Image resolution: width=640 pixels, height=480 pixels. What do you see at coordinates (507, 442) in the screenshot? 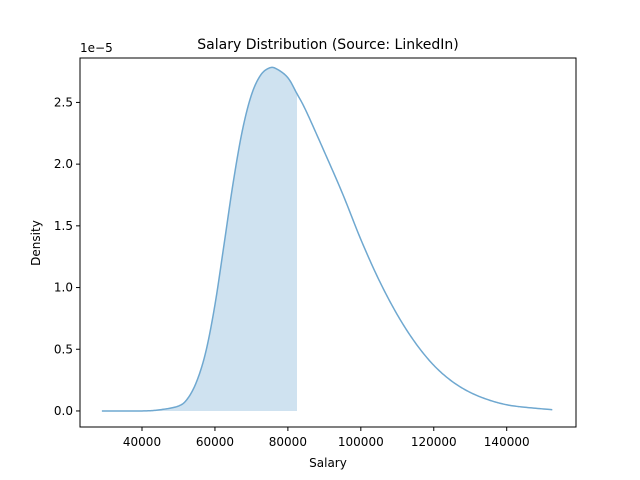
I see `x-tick-label: 140000` at bounding box center [507, 442].